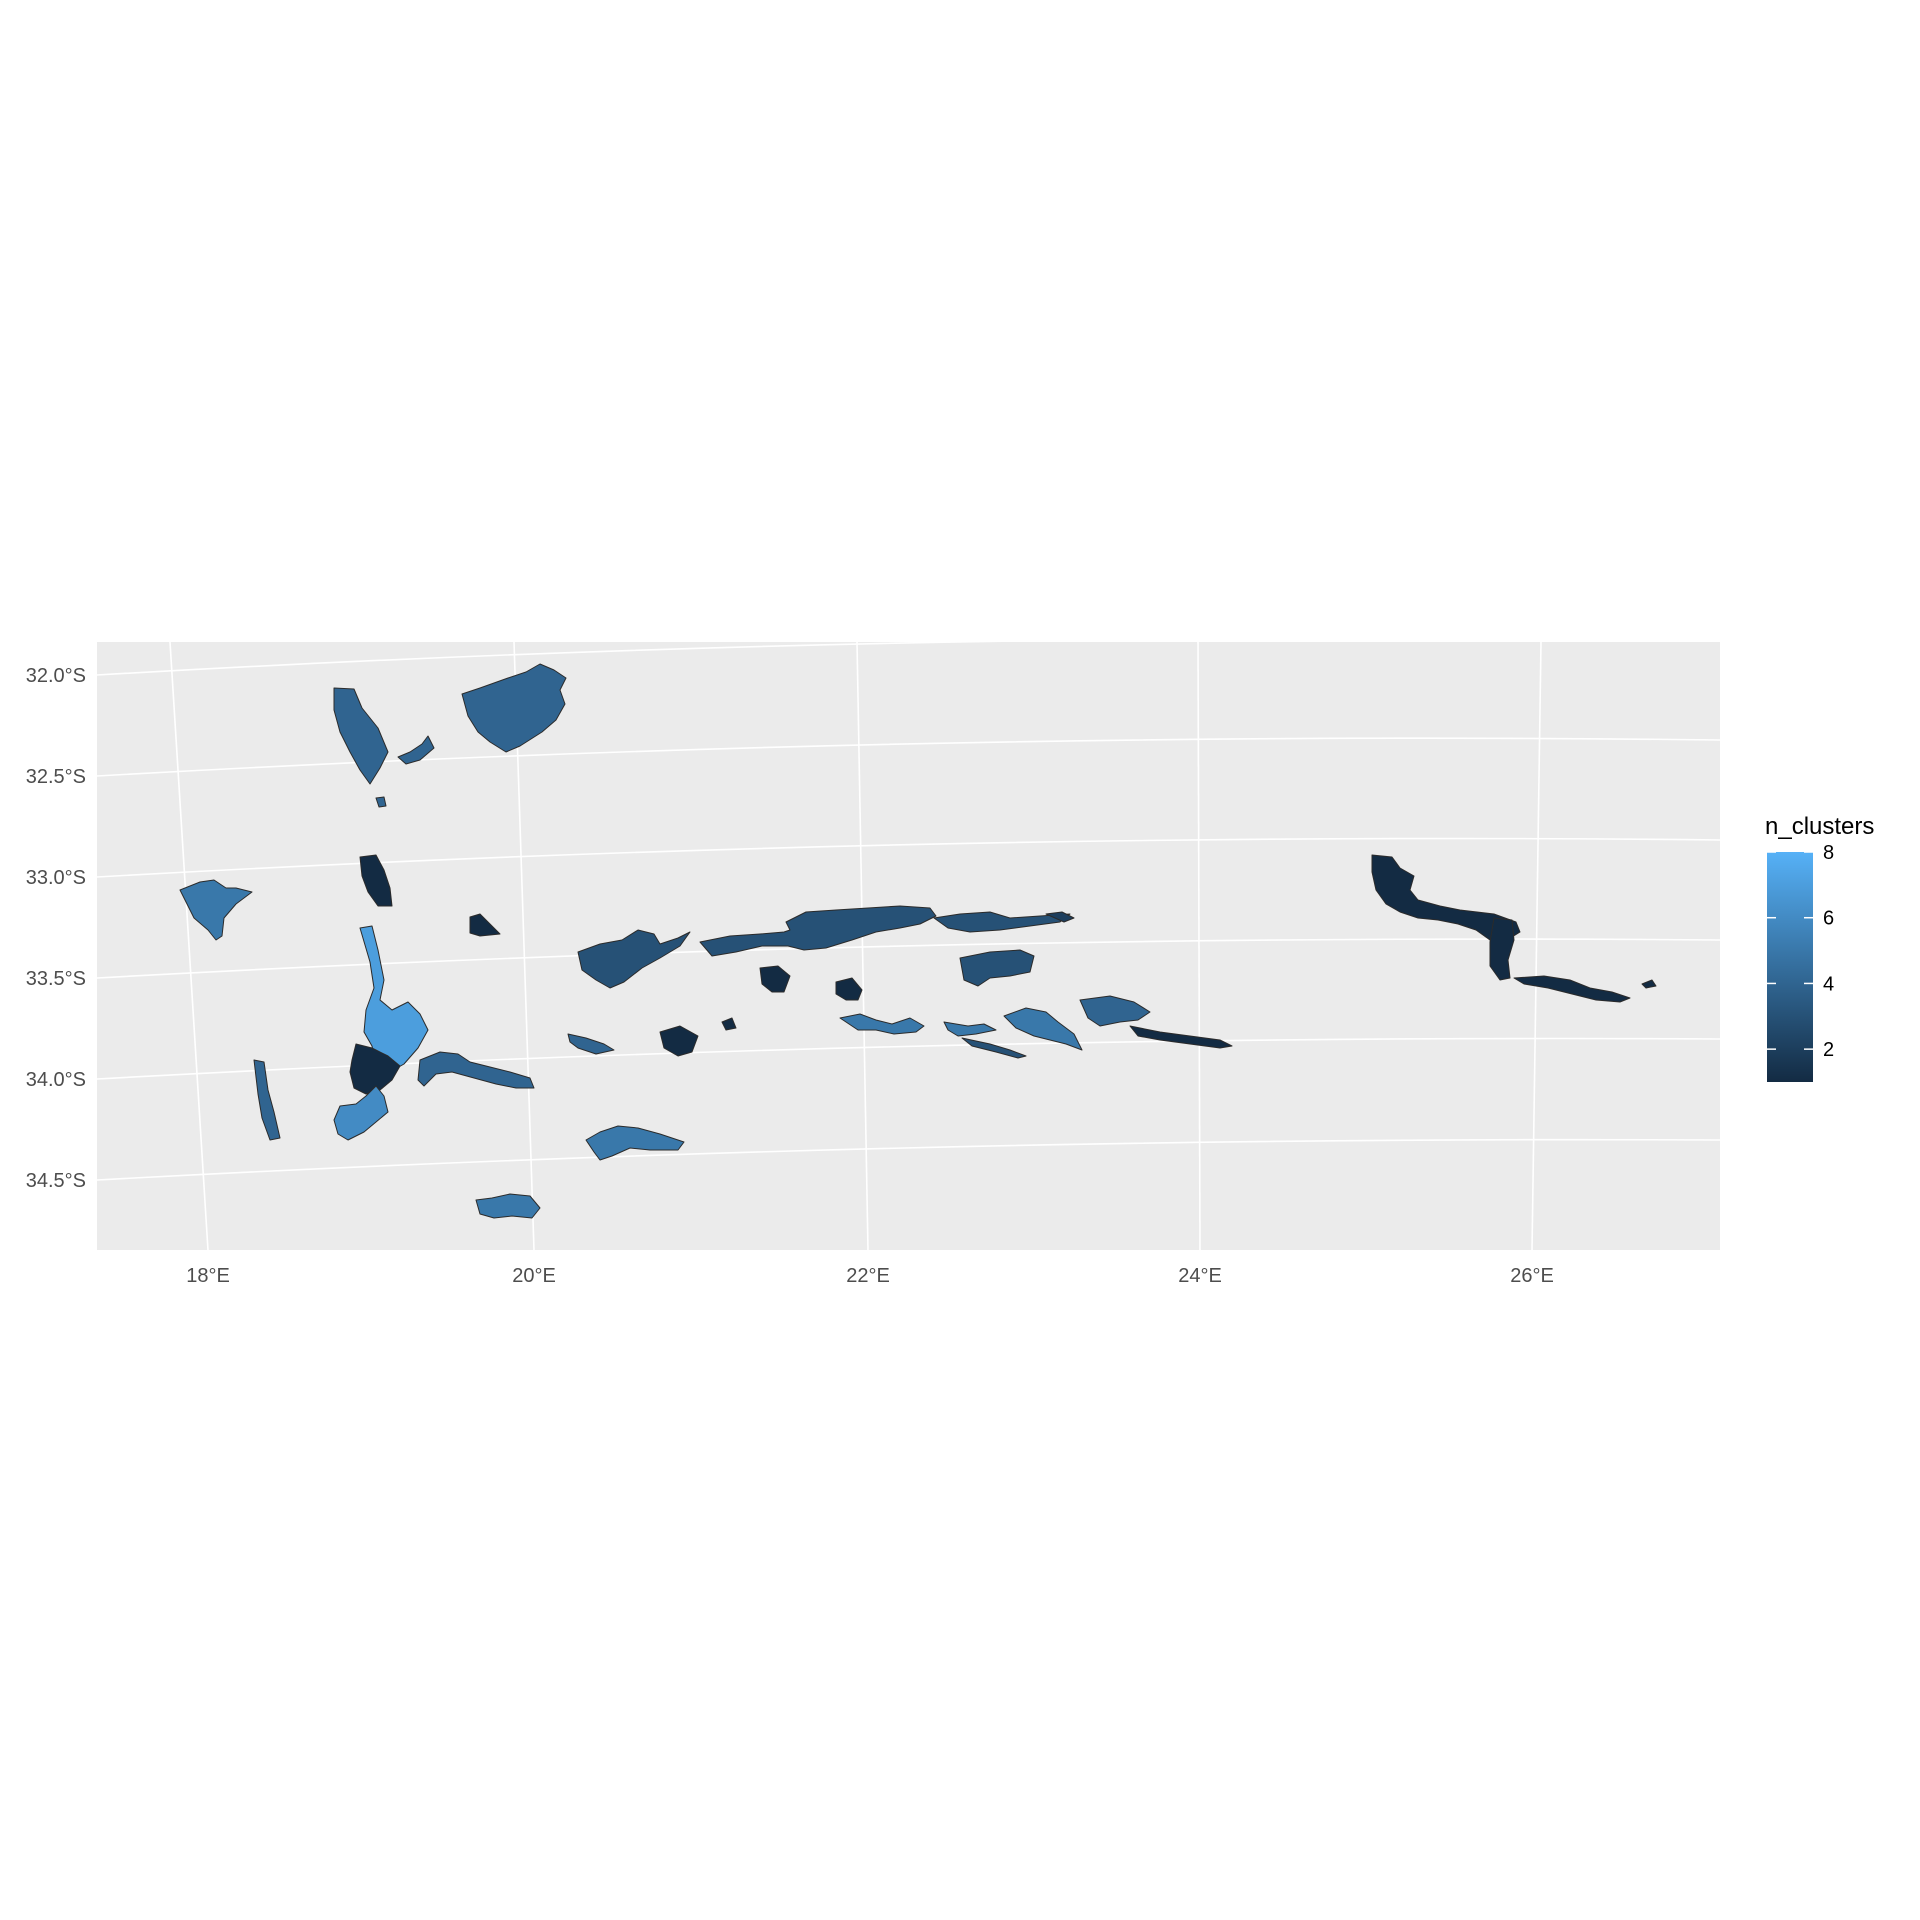 Image resolution: width=1920 pixels, height=1920 pixels. I want to click on legend-break-label: 6, so click(1828, 919).